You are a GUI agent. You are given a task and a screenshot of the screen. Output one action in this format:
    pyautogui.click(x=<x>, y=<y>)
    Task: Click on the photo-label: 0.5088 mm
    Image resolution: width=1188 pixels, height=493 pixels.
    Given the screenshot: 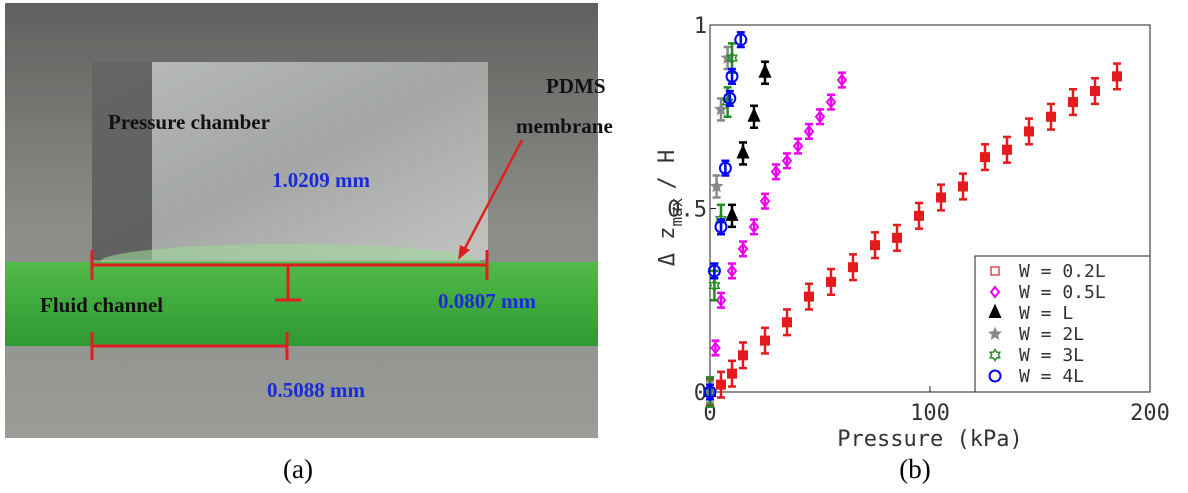 What is the action you would take?
    pyautogui.click(x=316, y=390)
    